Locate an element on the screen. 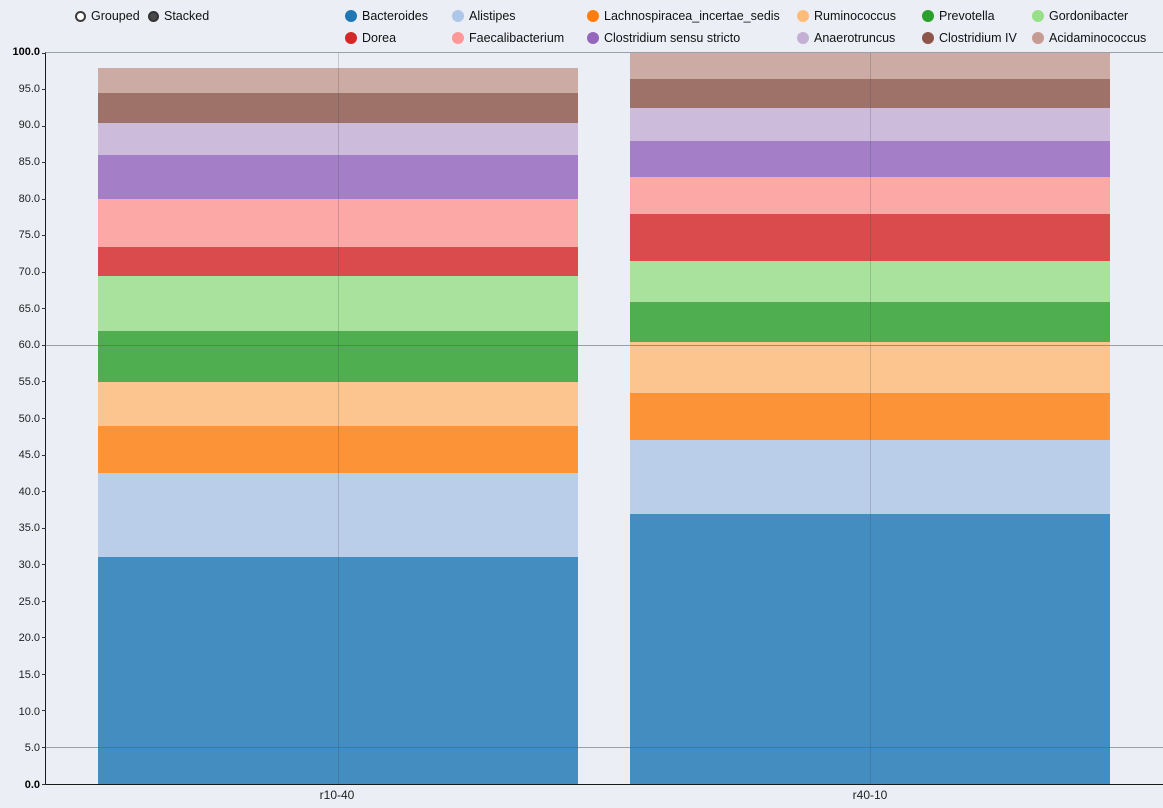  y-tick-label: 90.0 is located at coordinates (29, 125).